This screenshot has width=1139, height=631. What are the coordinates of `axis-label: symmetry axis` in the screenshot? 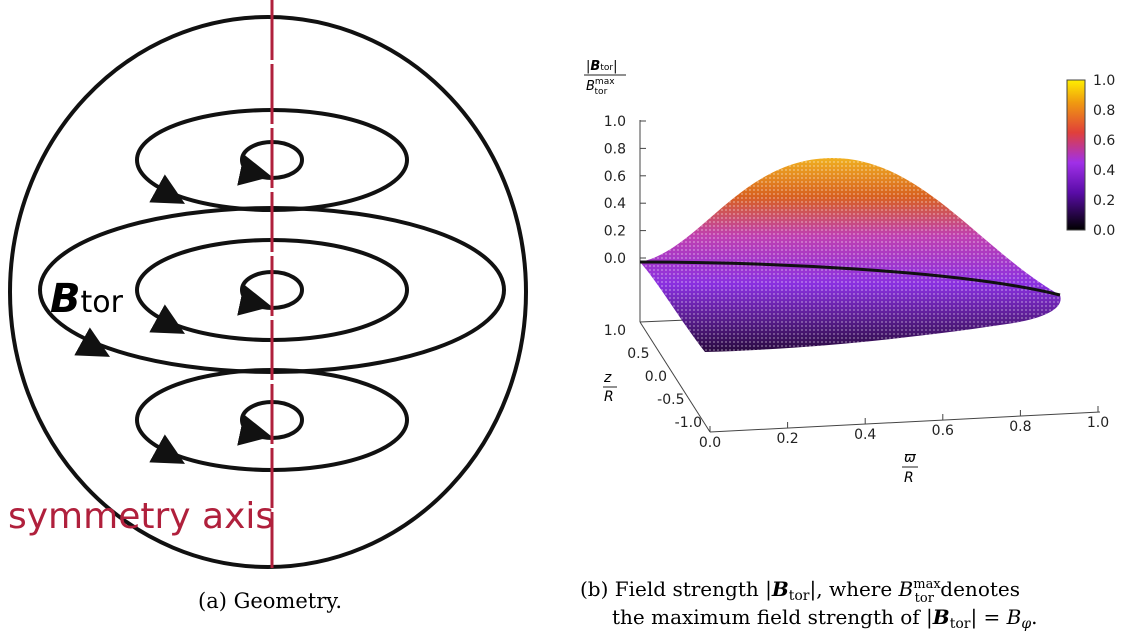 It's located at (141, 516).